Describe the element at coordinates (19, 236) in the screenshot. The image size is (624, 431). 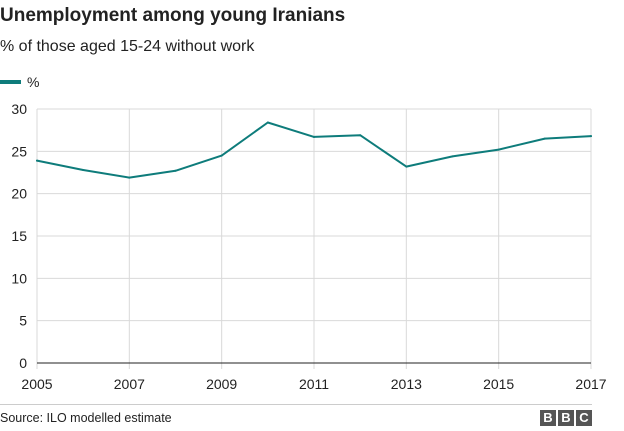
I see `y-tick-label: 15` at that location.